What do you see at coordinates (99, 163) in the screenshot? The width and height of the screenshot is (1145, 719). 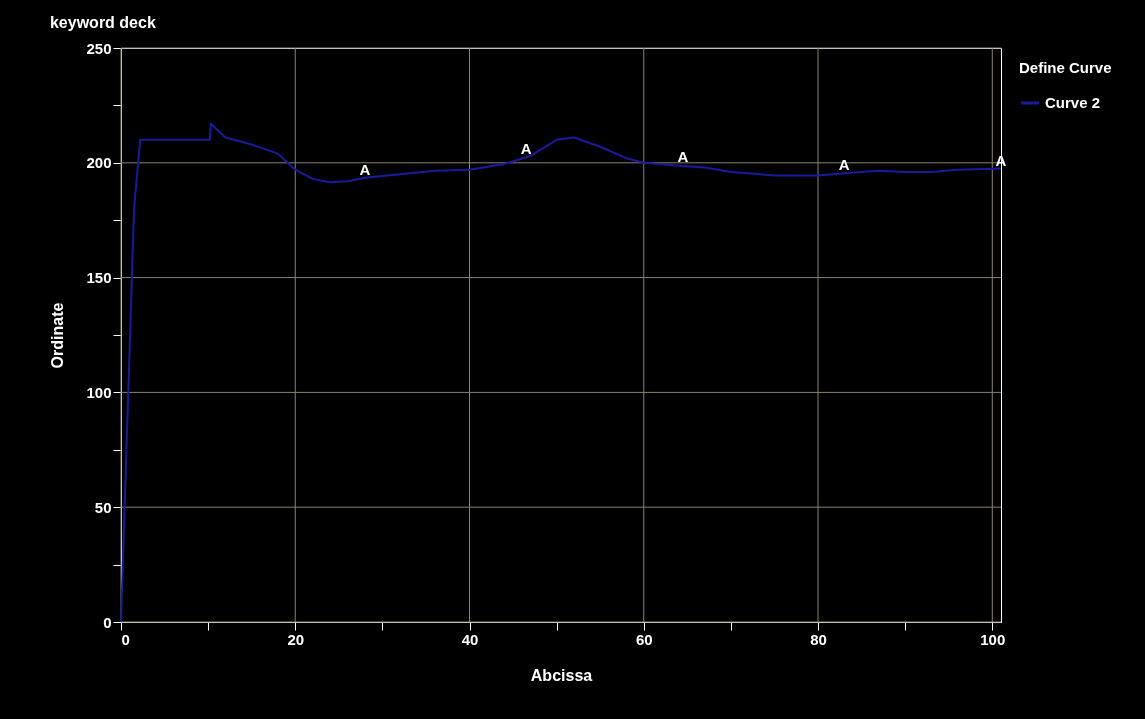 I see `y-tick-label: 200` at bounding box center [99, 163].